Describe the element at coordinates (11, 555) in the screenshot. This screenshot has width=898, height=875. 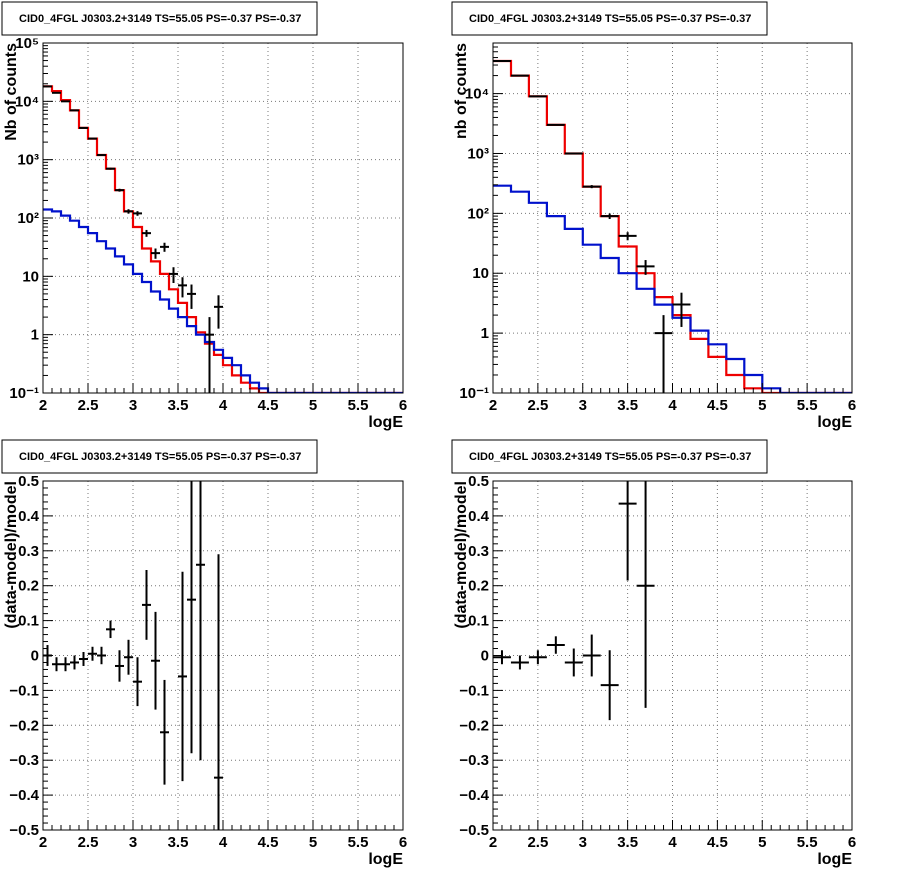
I see `y-axis-label: (data-model)/model` at that location.